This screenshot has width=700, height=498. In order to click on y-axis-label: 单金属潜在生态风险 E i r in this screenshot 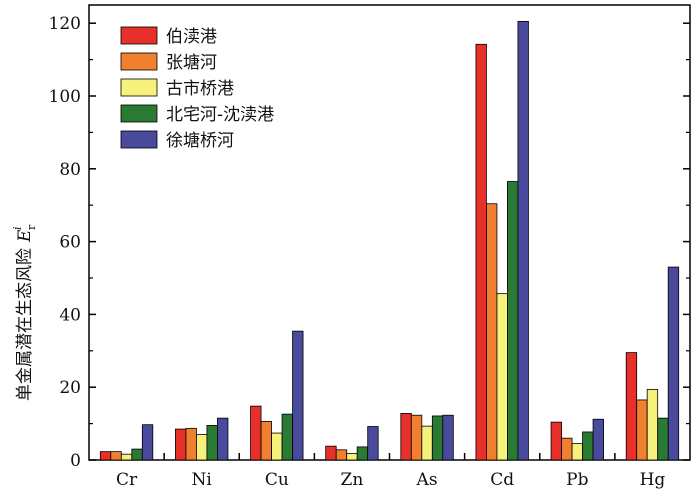, I will do `click(24, 312)`.